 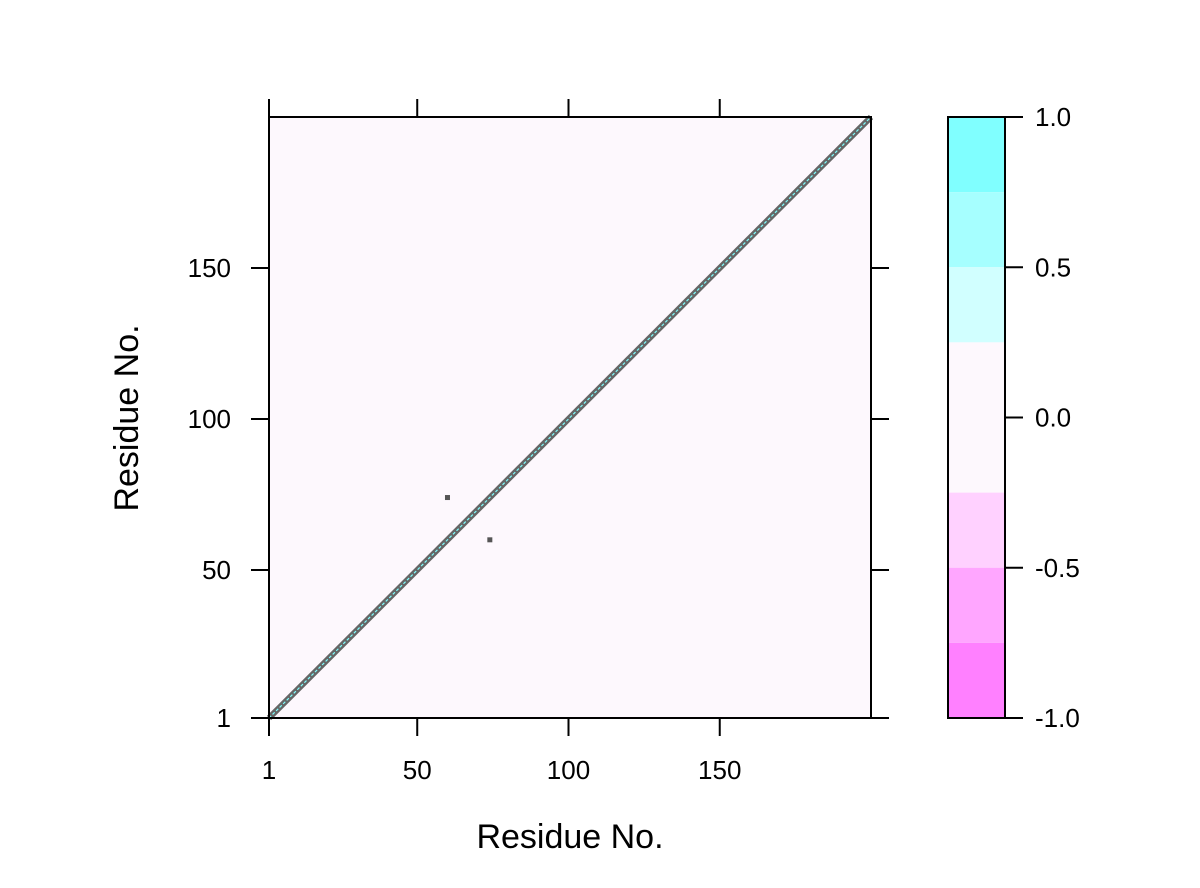 I want to click on y-axis-title: Residue No., so click(x=127, y=417).